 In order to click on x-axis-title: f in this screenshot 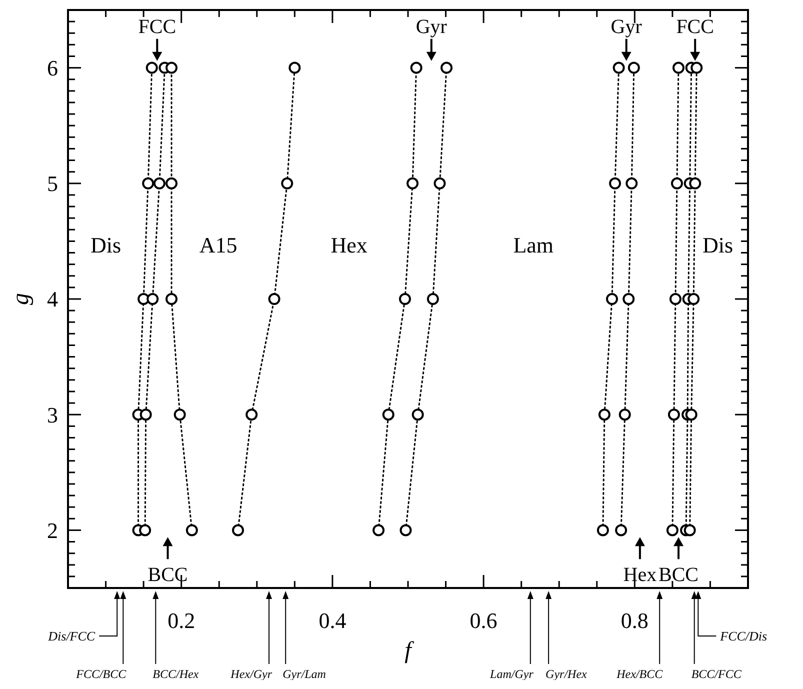, I will do `click(409, 651)`.